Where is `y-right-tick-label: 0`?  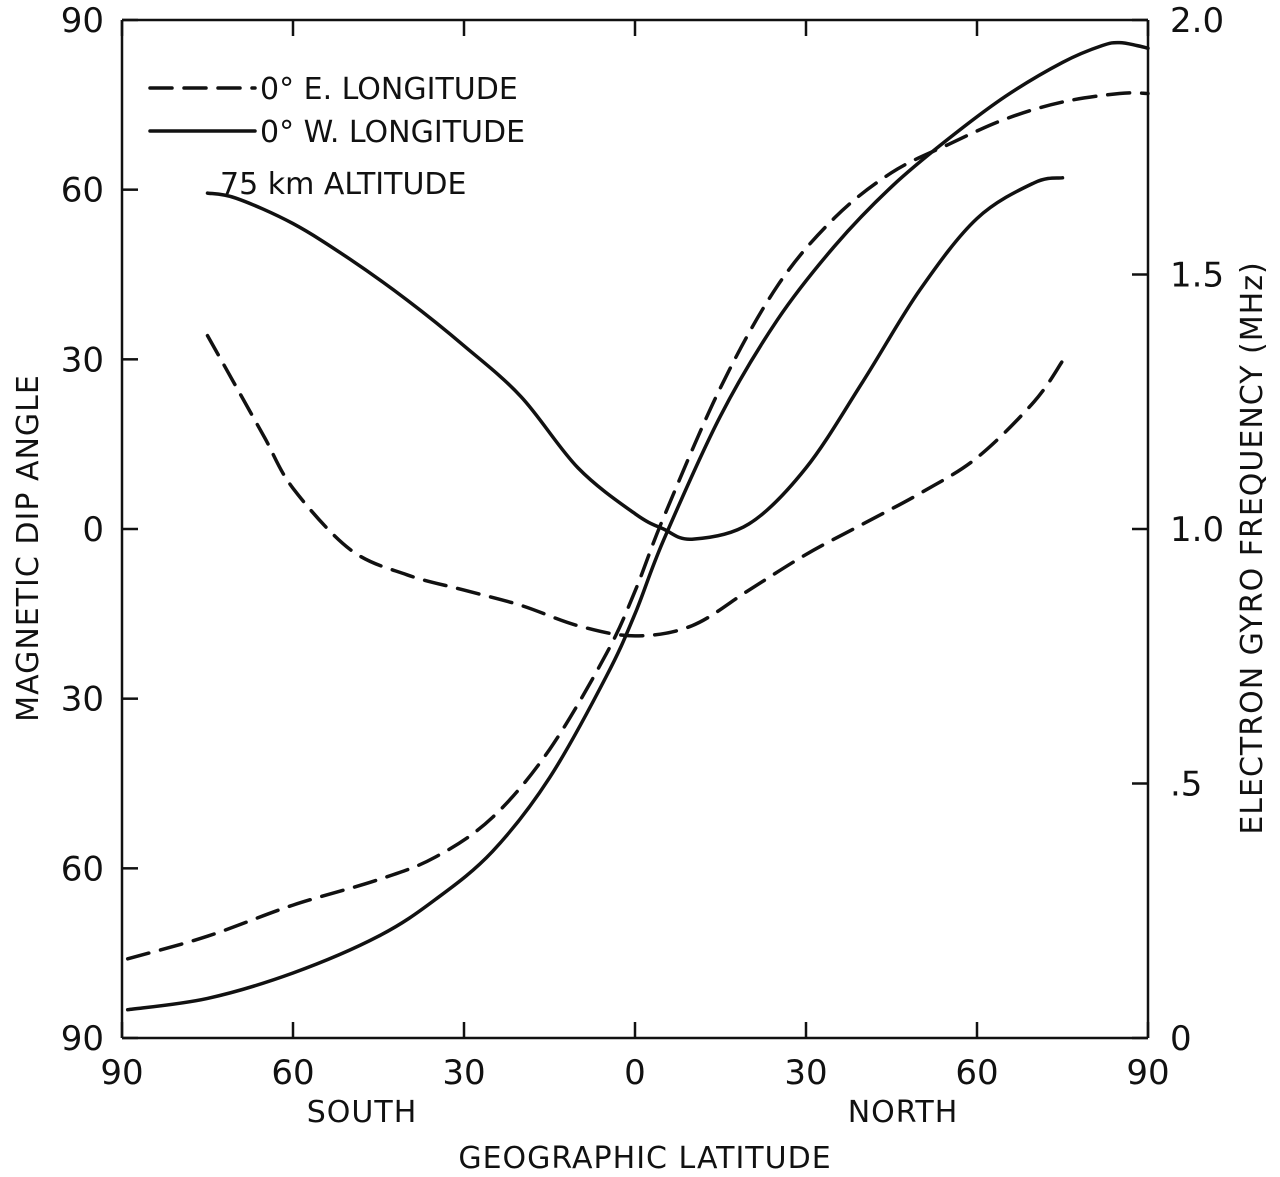
y-right-tick-label: 0 is located at coordinates (1181, 1039).